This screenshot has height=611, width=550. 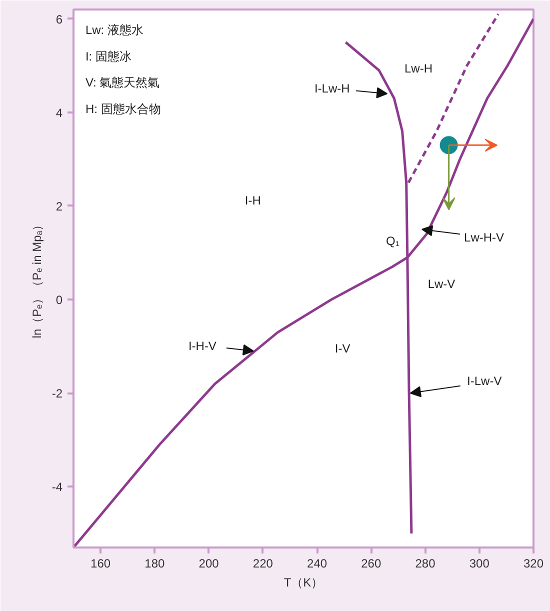 I want to click on annotation: I-H, so click(x=252, y=200).